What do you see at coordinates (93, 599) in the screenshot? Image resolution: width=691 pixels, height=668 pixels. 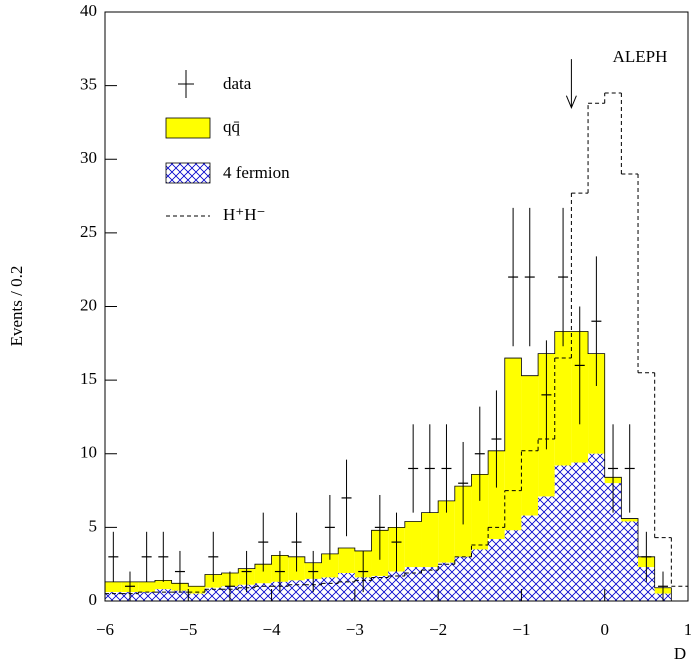 I see `y-tick-label: 0` at bounding box center [93, 599].